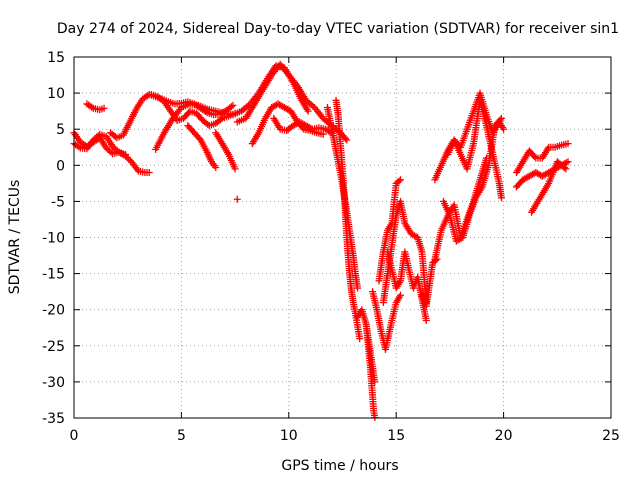 The width and height of the screenshot is (640, 480). What do you see at coordinates (339, 466) in the screenshot?
I see `x-axis-label: GPS time / hours` at bounding box center [339, 466].